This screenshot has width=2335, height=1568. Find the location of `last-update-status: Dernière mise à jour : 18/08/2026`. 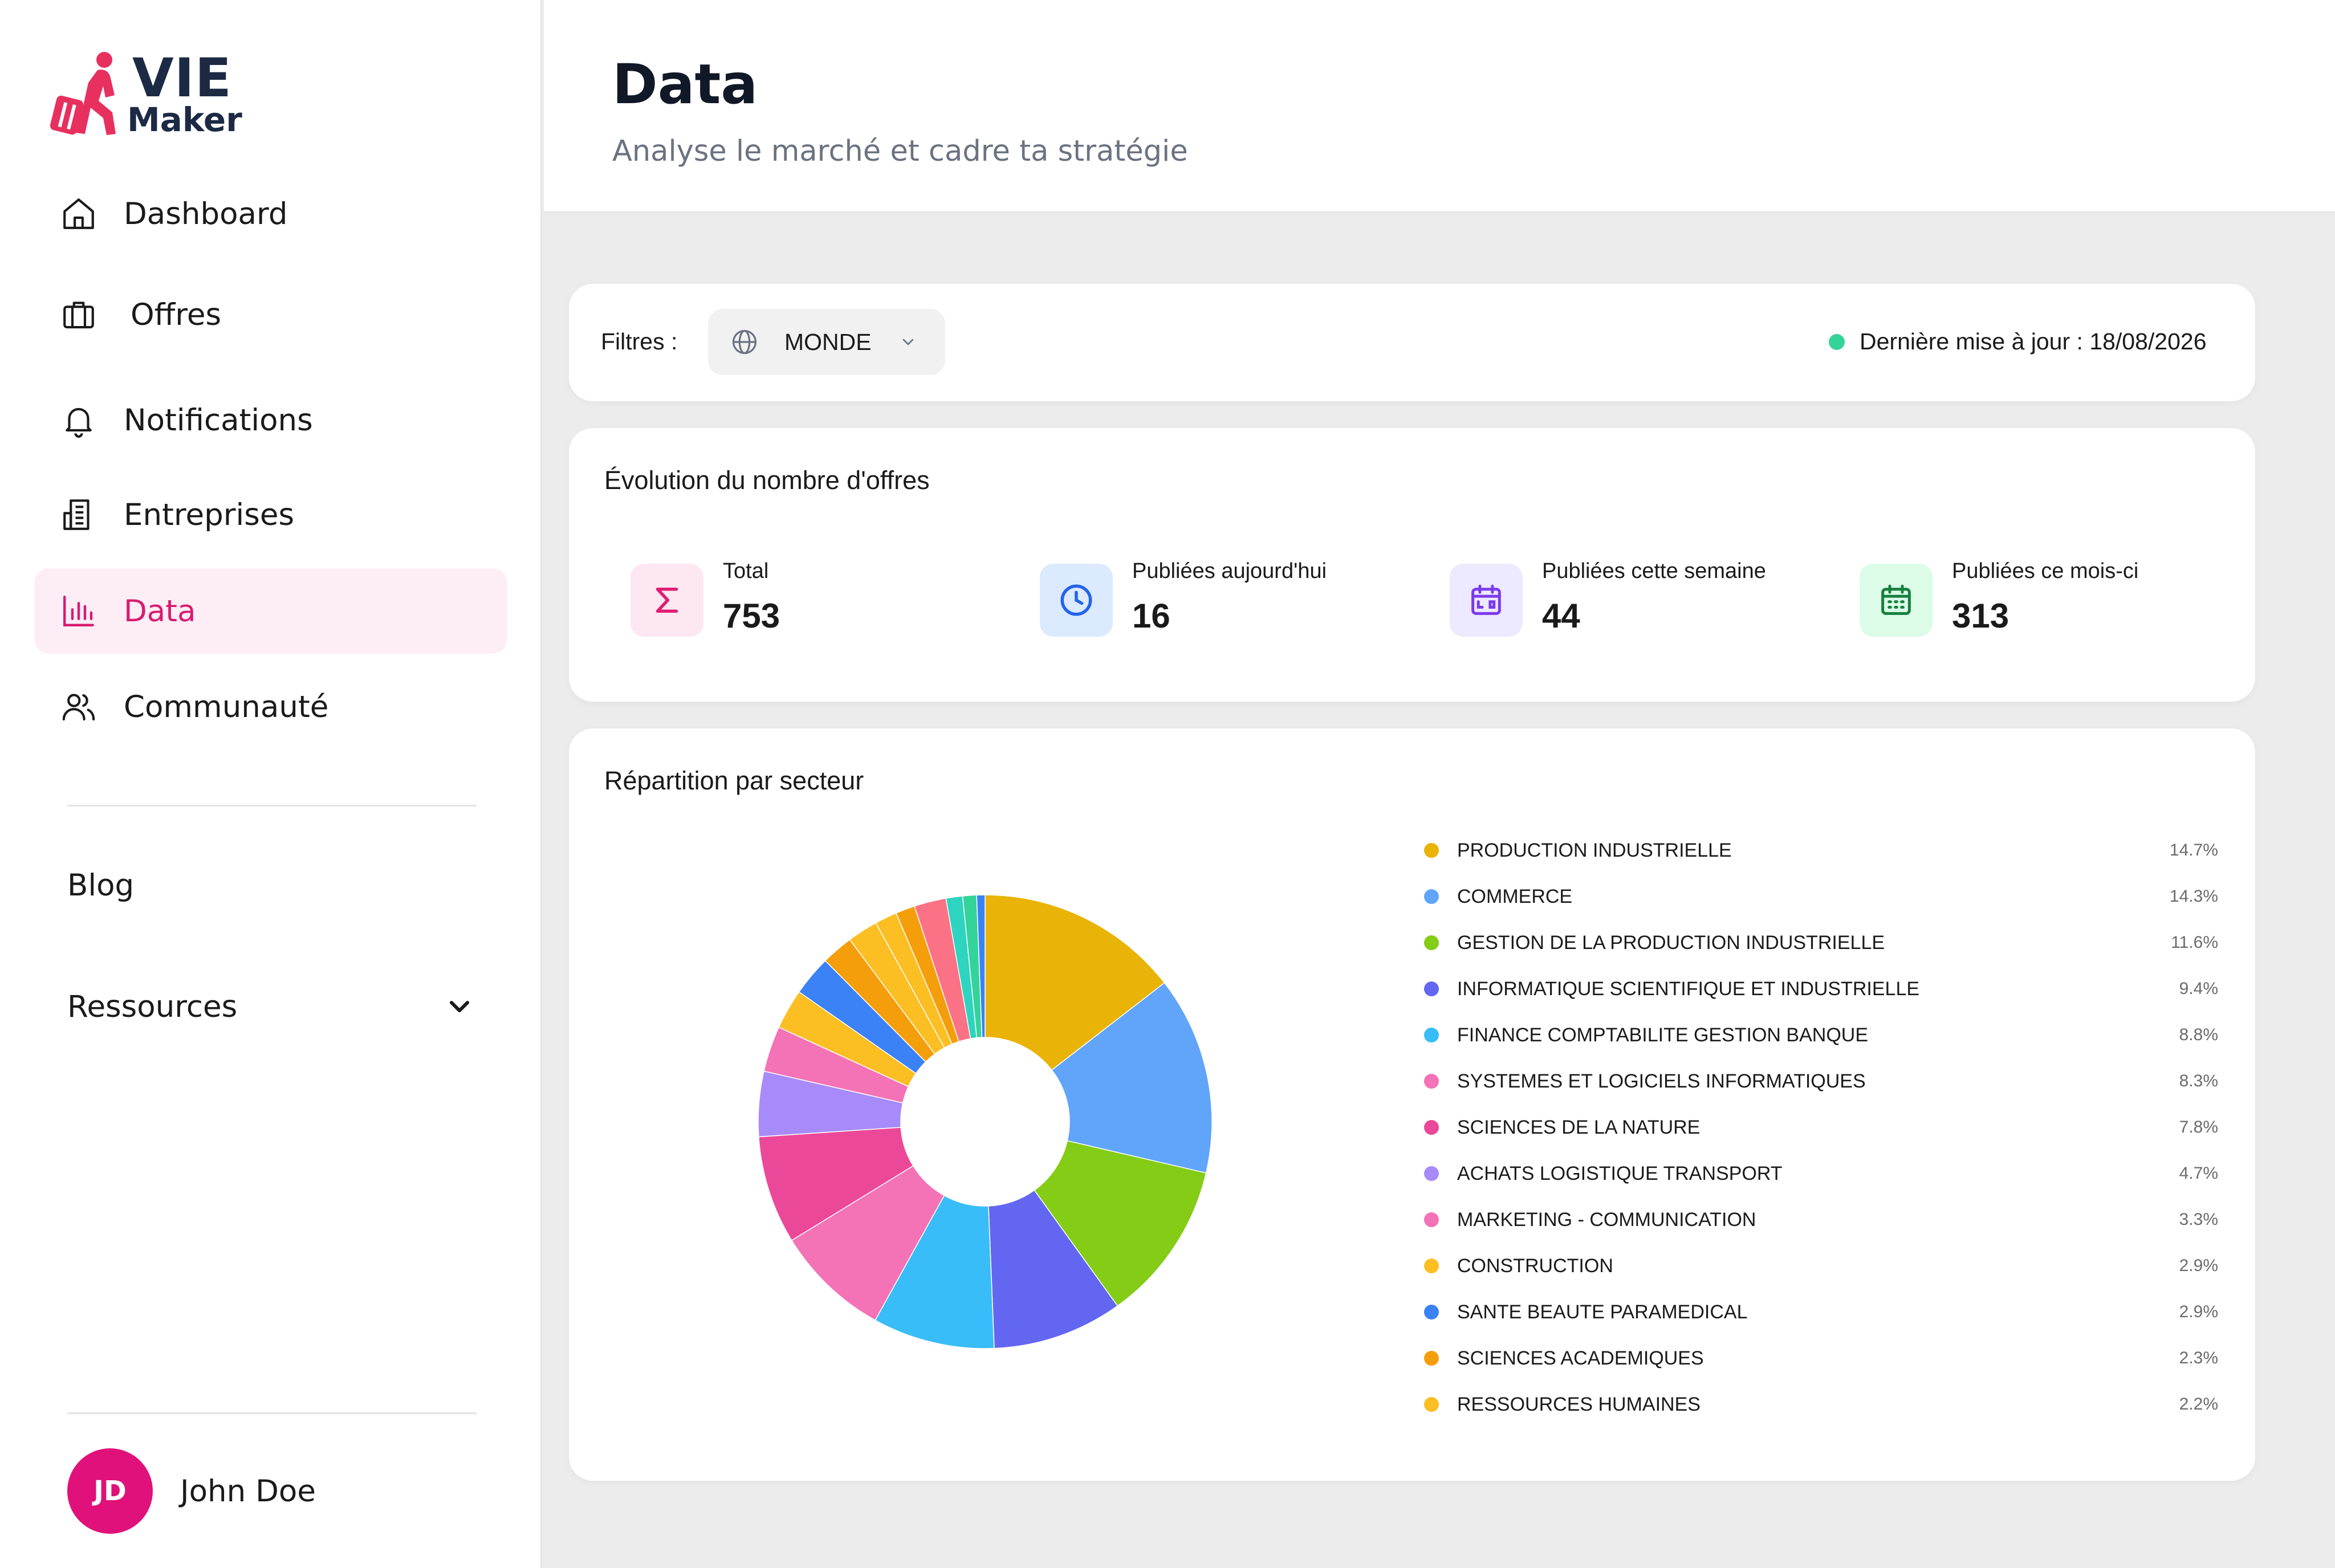

last-update-status: Dernière mise à jour : 18/08/2026 is located at coordinates (2018, 341).